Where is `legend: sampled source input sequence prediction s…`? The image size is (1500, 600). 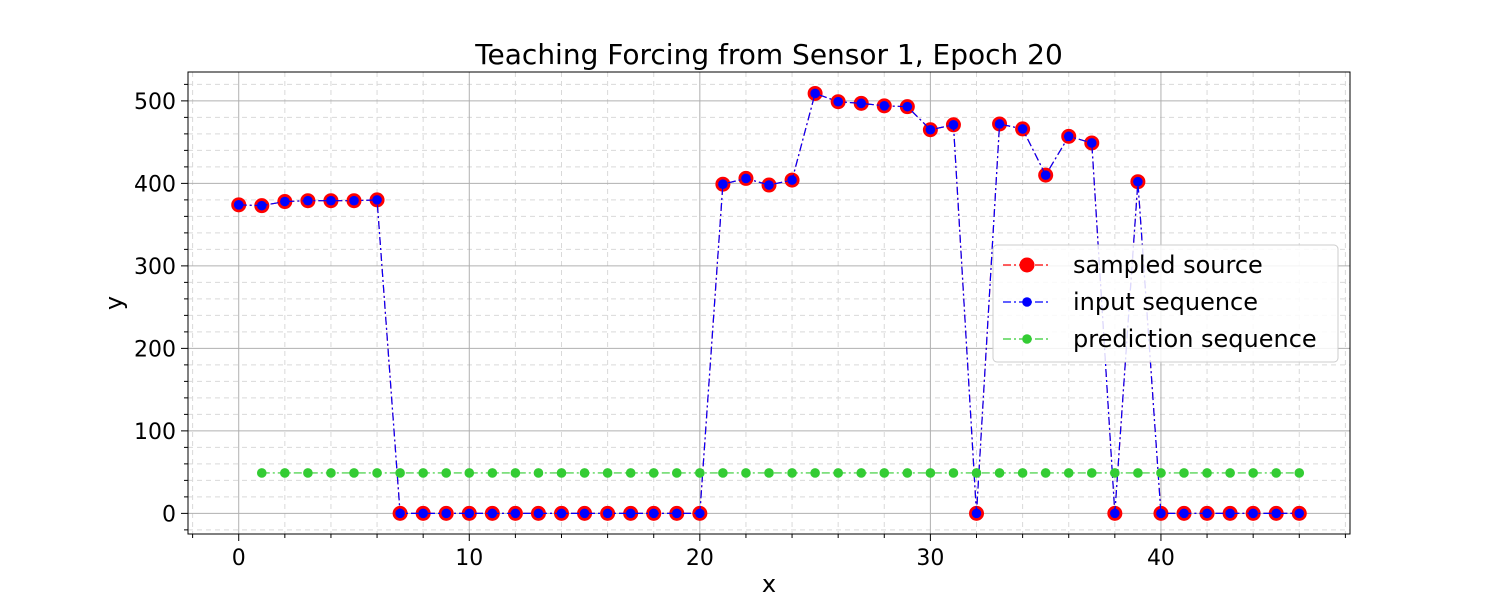
legend: sampled source input sequence prediction s… is located at coordinates (1165, 303).